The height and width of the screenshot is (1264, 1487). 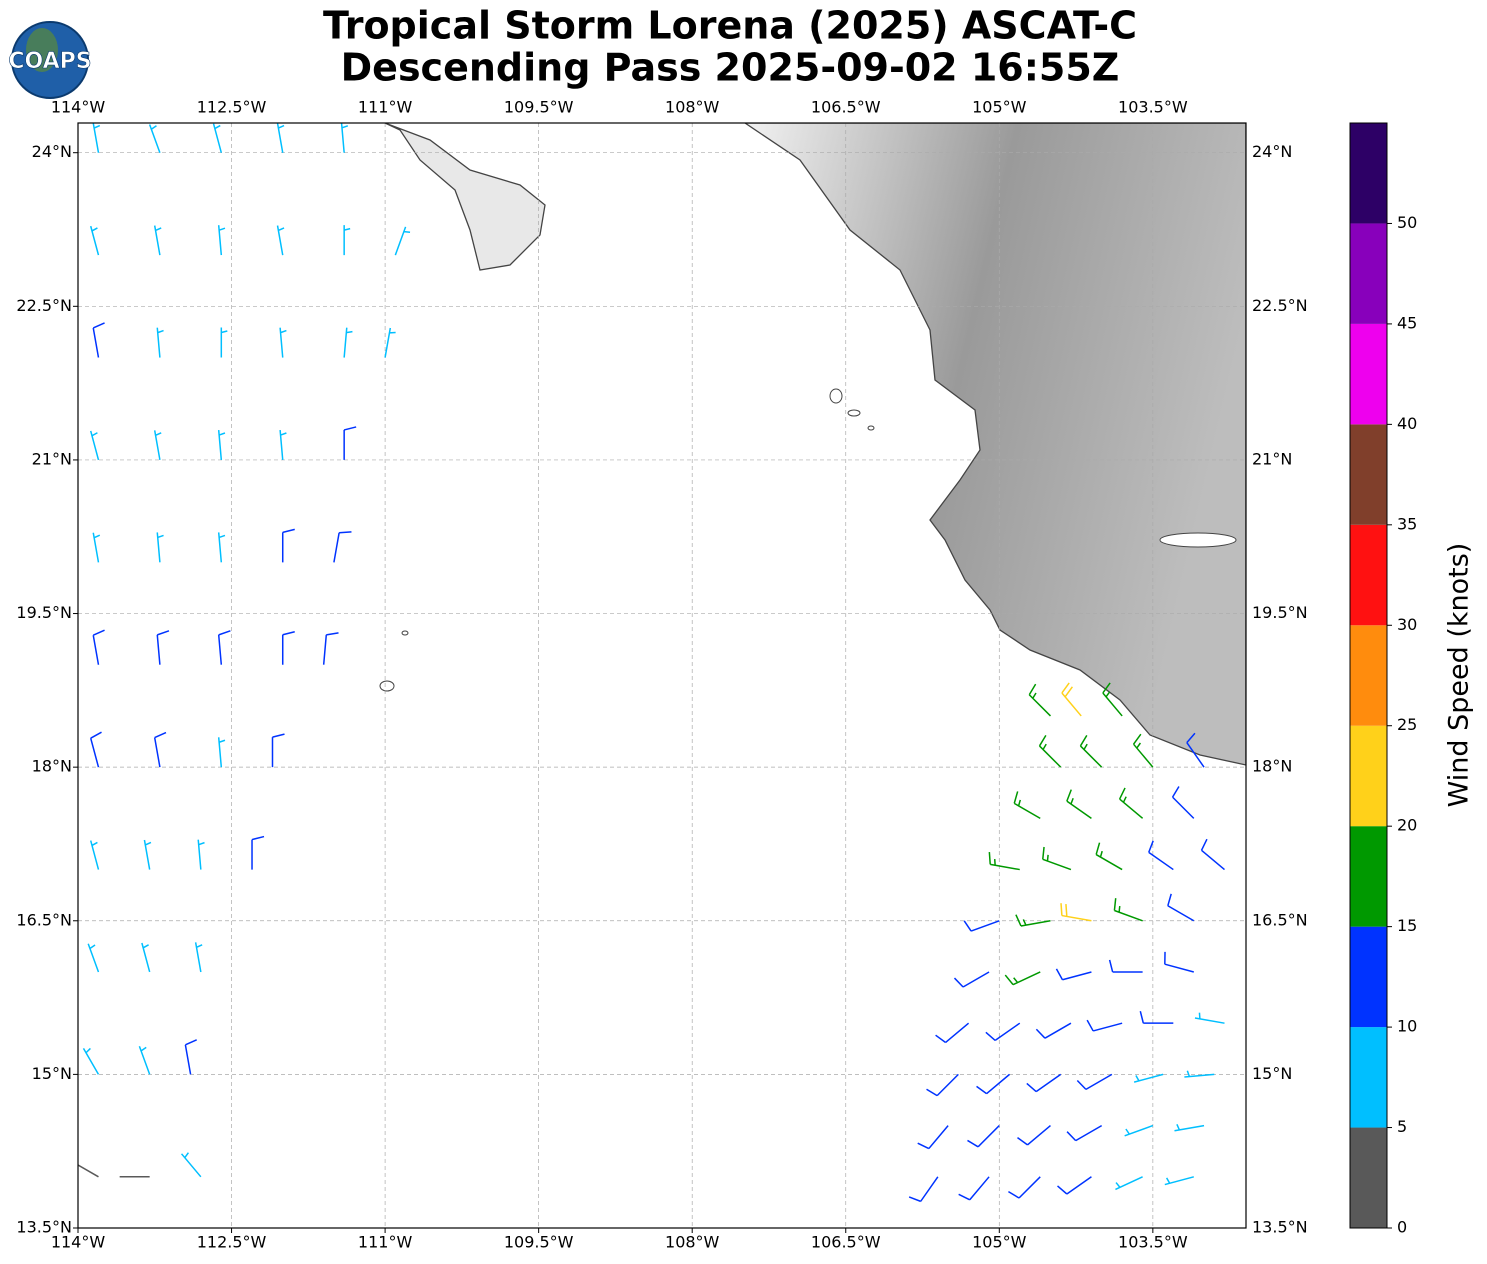 I want to click on colorbar-tick-label: 30, so click(x=1407, y=624).